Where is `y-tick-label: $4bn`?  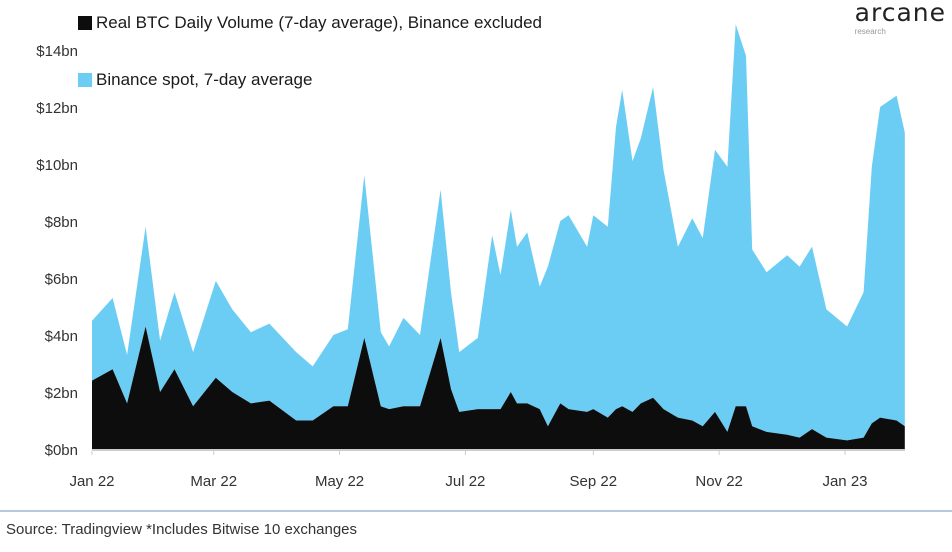 y-tick-label: $4bn is located at coordinates (61, 336).